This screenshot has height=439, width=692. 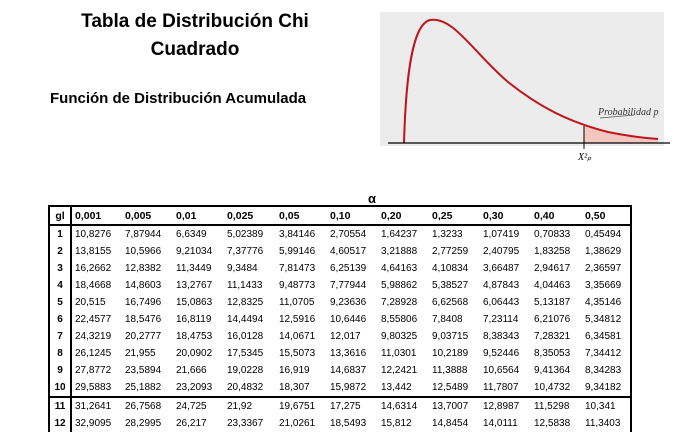 I want to click on critical-value-cell: 14,4494, so click(x=245, y=319).